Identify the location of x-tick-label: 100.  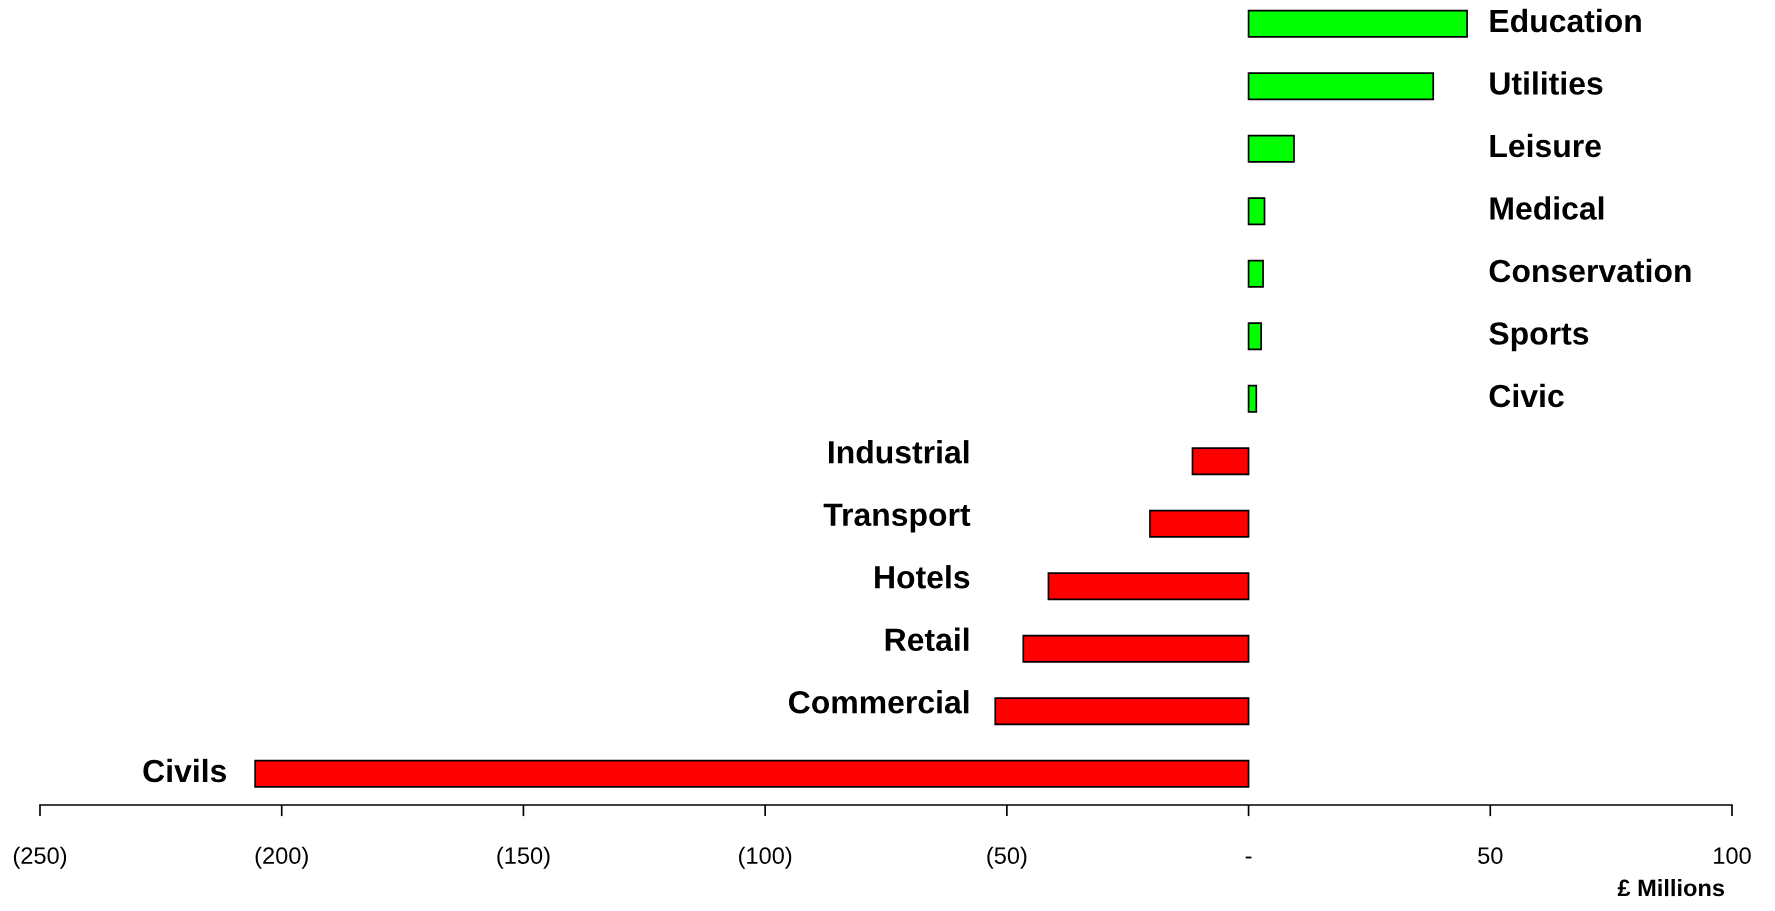
(1732, 856).